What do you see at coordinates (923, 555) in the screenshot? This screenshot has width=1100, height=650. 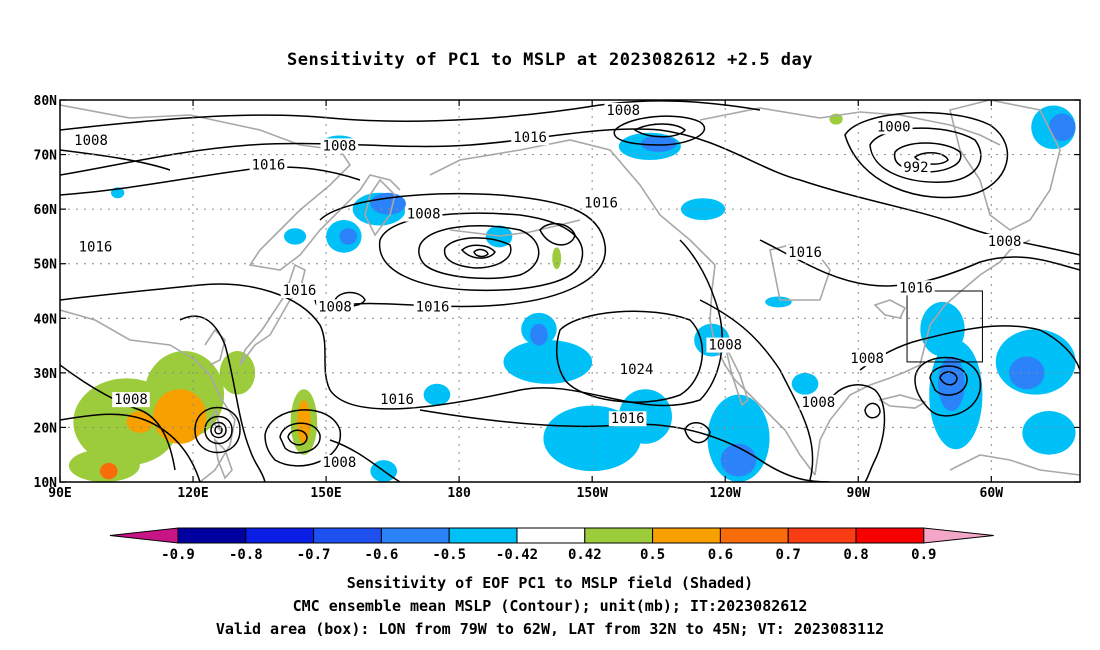 I see `colorbar-label: 0.9` at bounding box center [923, 555].